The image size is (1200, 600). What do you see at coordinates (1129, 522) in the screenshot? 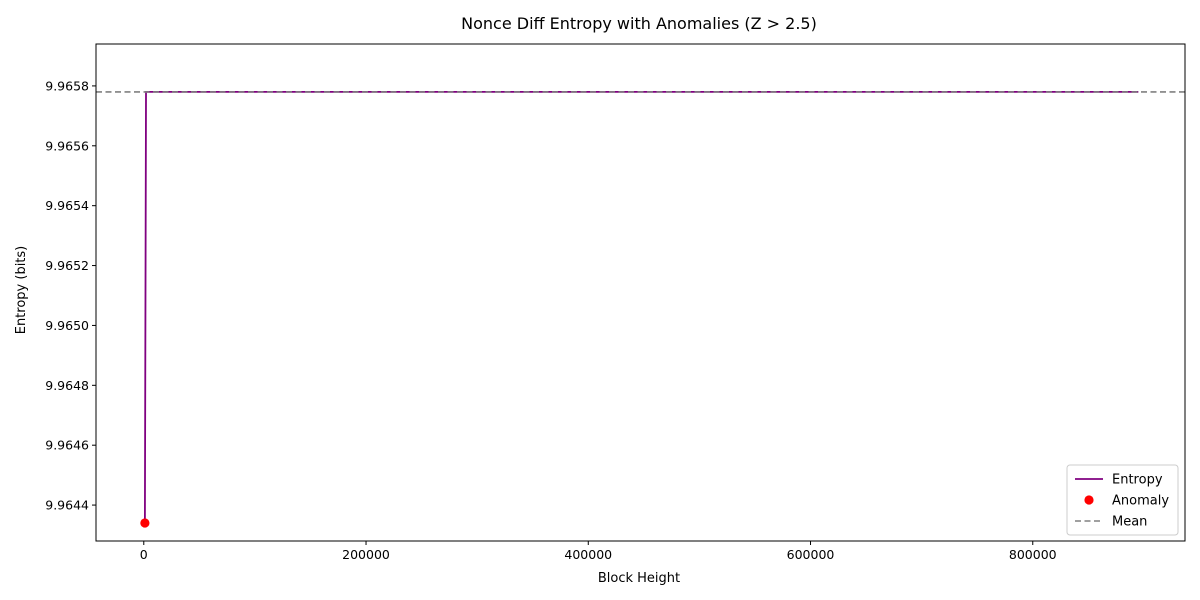
I see `legend-label-mean: Mean` at bounding box center [1129, 522].